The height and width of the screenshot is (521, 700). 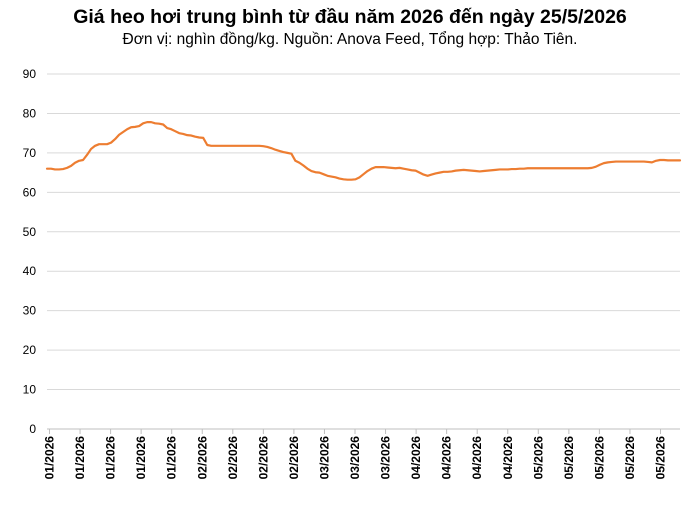 I want to click on y-tick-label: 40, so click(x=30, y=271).